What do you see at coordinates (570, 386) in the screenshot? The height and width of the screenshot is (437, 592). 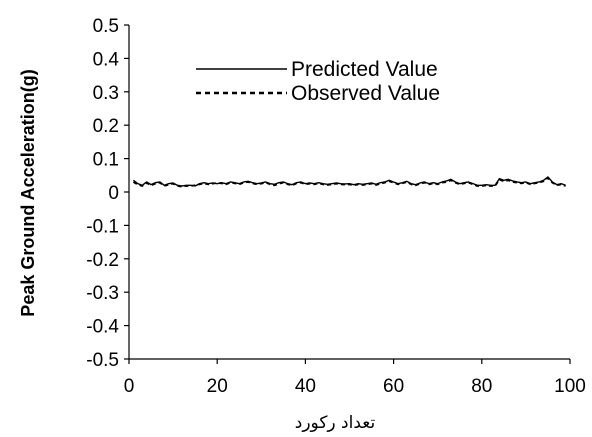 I see `x-tick-label: 100` at bounding box center [570, 386].